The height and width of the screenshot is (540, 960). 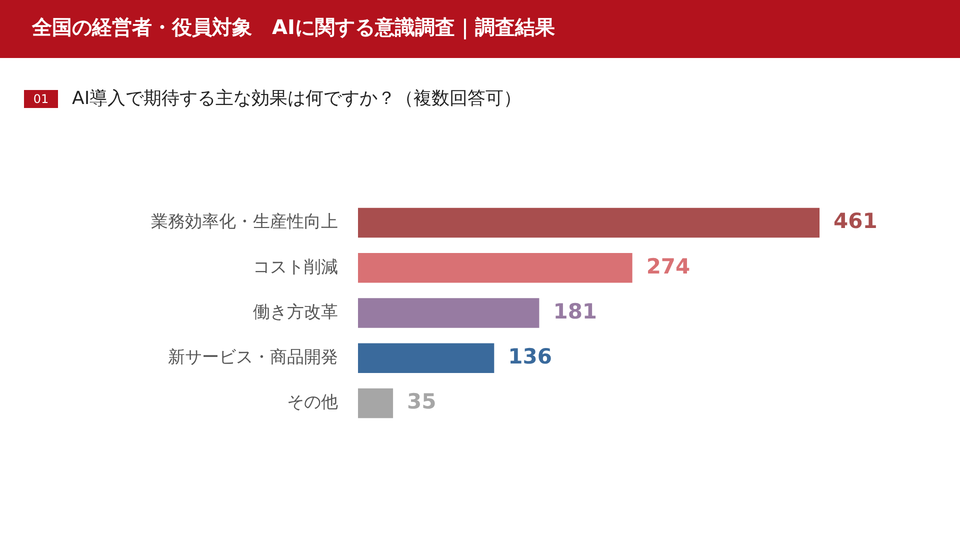 What do you see at coordinates (293, 27) in the screenshot?
I see `chart-title: 全国の経営者・役員対象 AIに関する意識調査｜調査結果` at bounding box center [293, 27].